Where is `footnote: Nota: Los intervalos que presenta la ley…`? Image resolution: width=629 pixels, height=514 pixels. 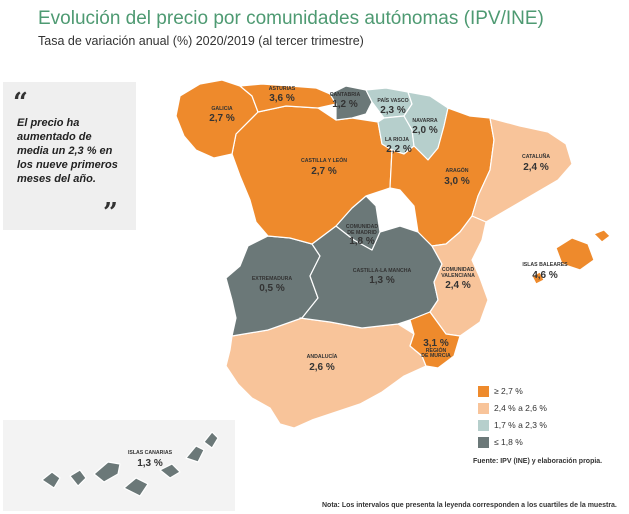 footnote: Nota: Los intervalos que presenta la ley… is located at coordinates (469, 505).